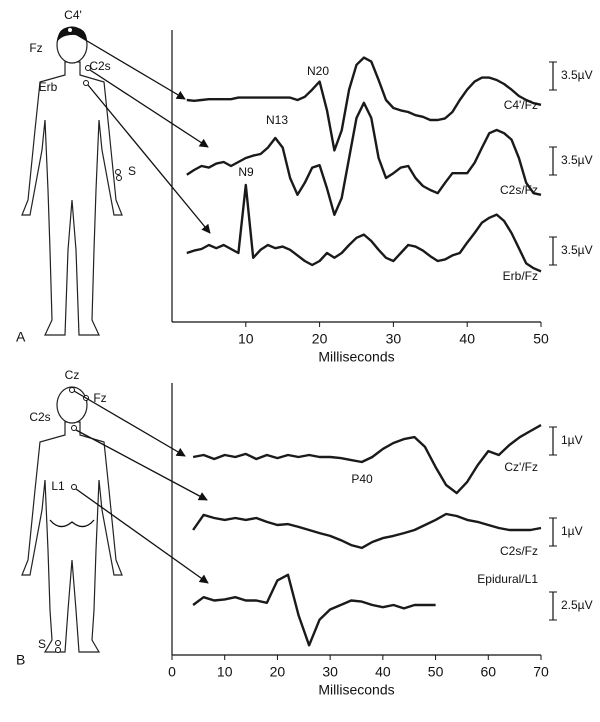 The height and width of the screenshot is (722, 600). What do you see at coordinates (577, 605) in the screenshot?
I see `scale-label: 2.5µV` at bounding box center [577, 605].